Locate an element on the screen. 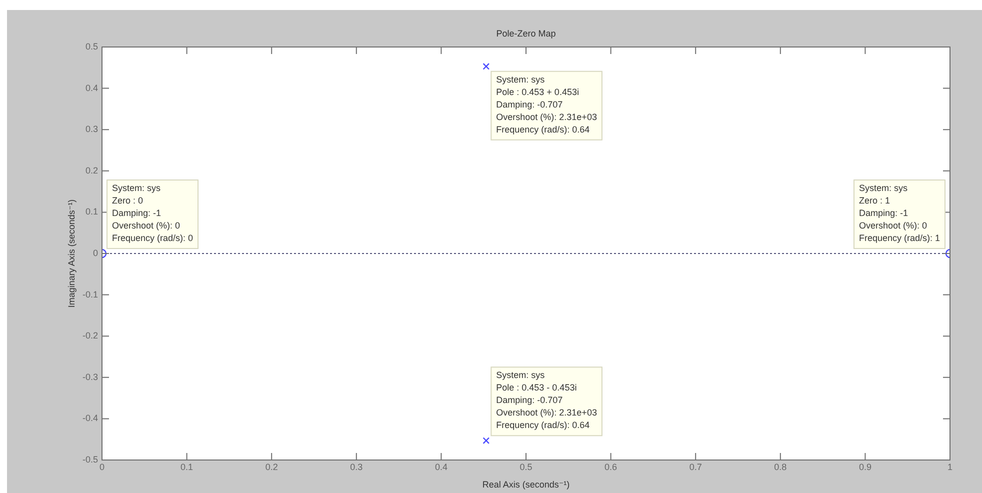  y-tick-label: -0.3 is located at coordinates (90, 377).